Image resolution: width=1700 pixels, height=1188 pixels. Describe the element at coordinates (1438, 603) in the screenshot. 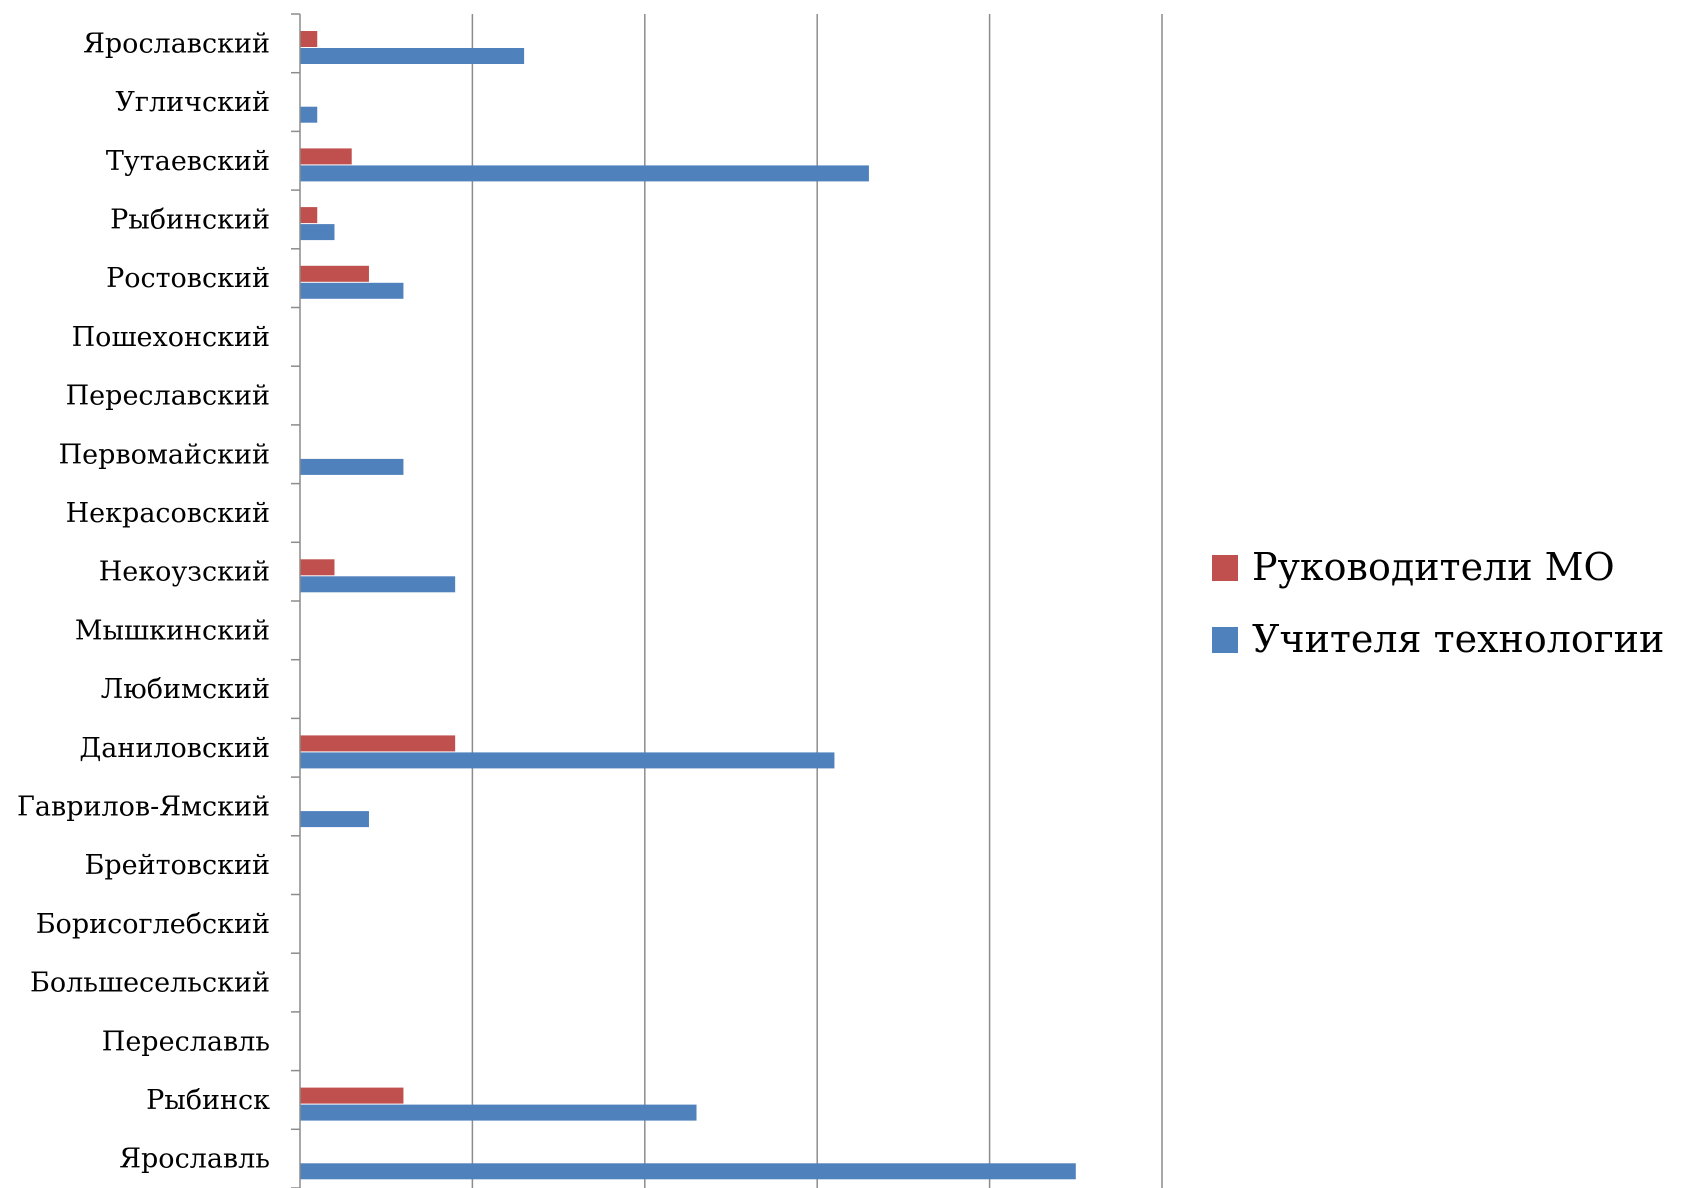

I see `legend: Руководители МО Учителя технологии` at that location.